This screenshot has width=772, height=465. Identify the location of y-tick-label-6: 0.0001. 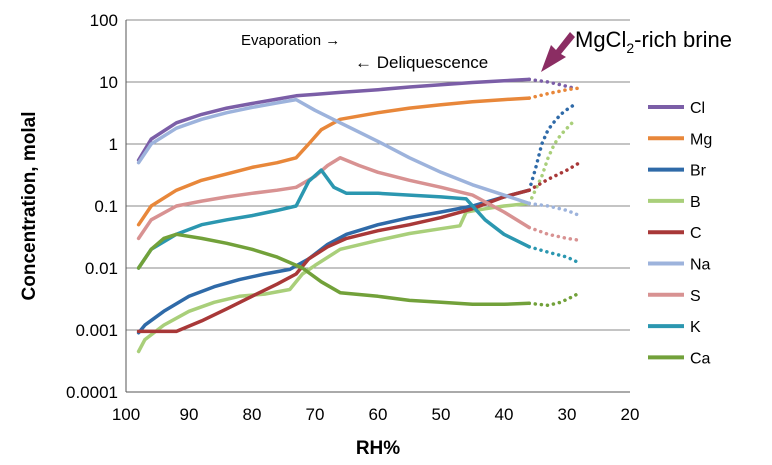
(92, 392).